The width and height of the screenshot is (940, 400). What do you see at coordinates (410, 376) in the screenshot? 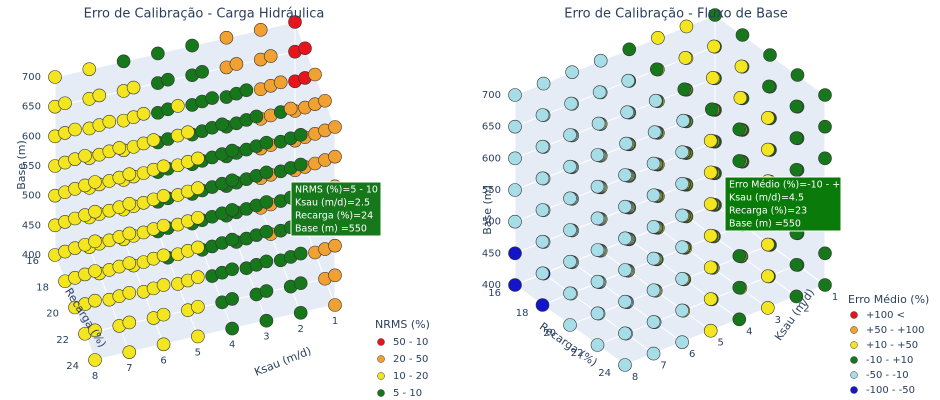
I see `legend-label: 10 - 20` at bounding box center [410, 376].